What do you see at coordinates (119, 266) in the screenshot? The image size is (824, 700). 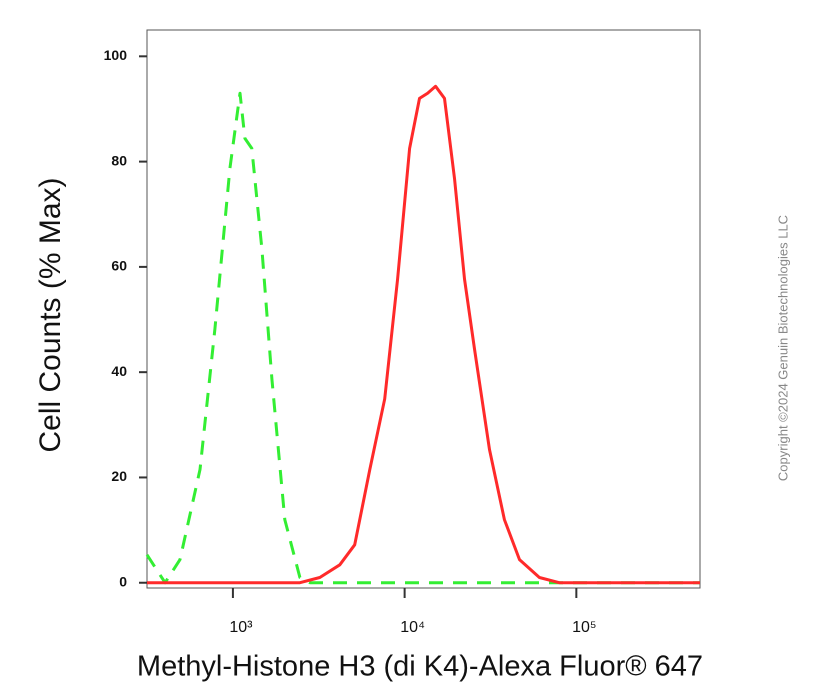 I see `y-tick-label: 60` at bounding box center [119, 266].